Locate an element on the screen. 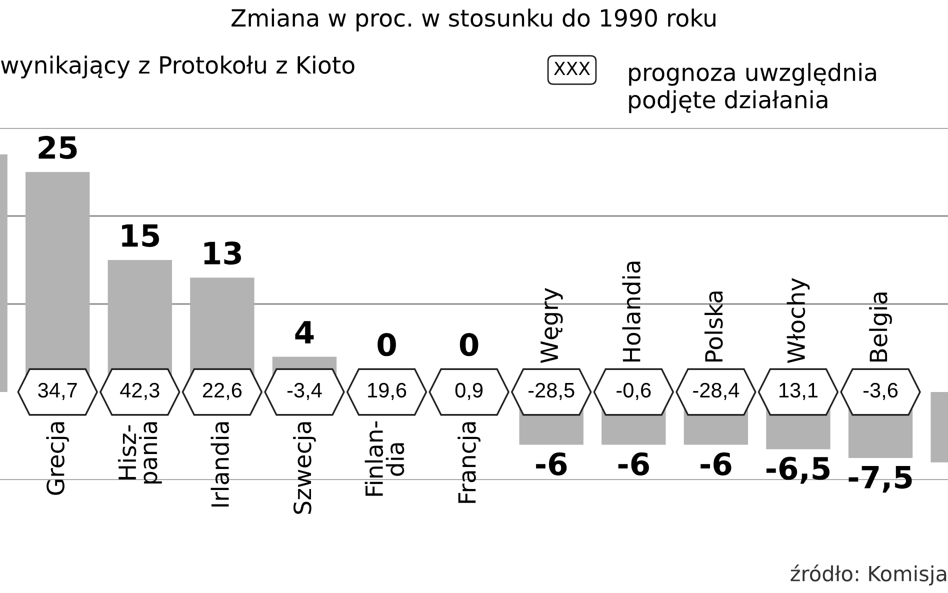 This screenshot has width=948, height=593. x-tick-label: Węgry is located at coordinates (551, 326).